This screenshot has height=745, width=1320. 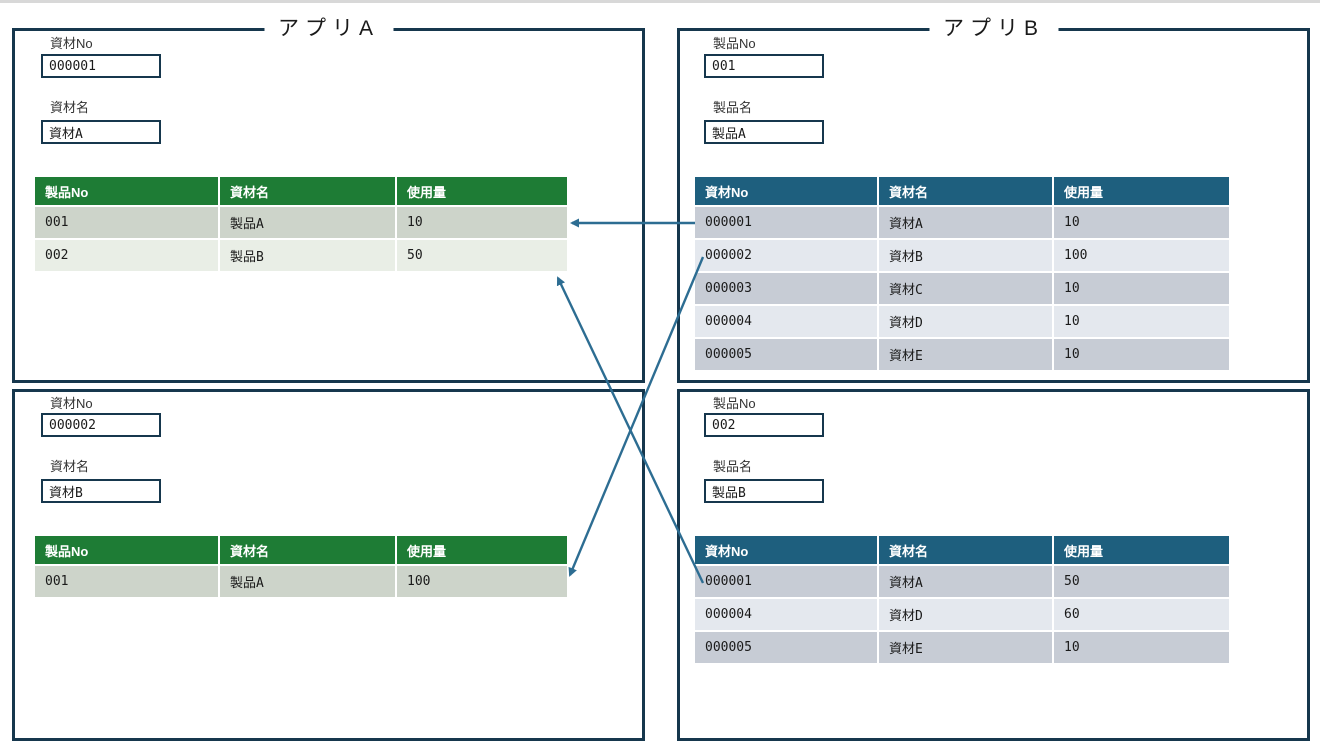 I want to click on cell: 資材C, so click(x=965, y=288).